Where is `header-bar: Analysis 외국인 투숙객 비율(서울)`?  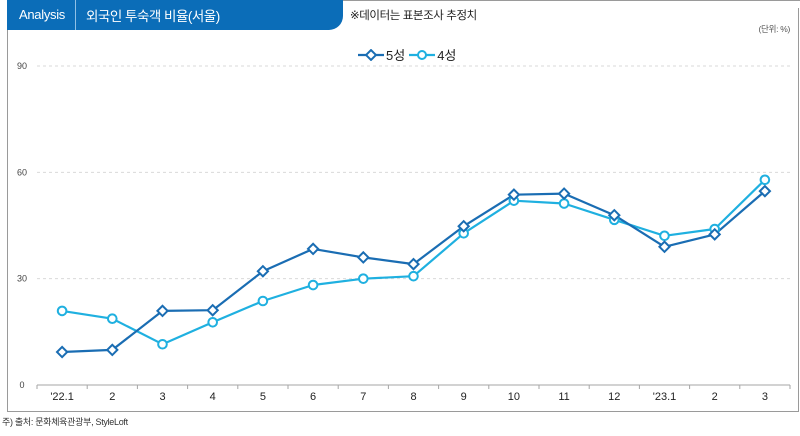 header-bar: Analysis 외국인 투숙객 비율(서울) is located at coordinates (175, 15).